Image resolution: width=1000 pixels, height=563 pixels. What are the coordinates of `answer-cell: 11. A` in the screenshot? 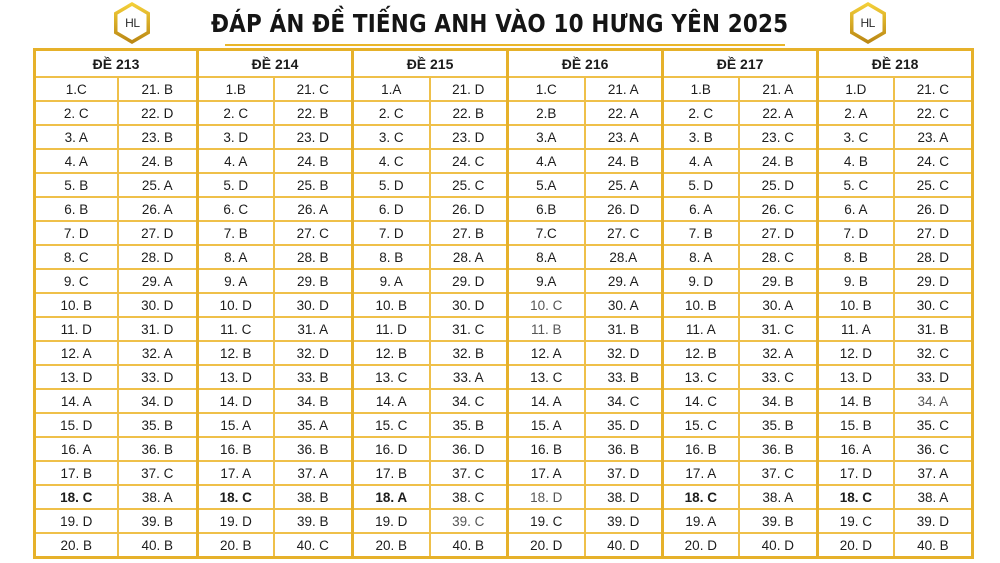 It's located at (855, 329).